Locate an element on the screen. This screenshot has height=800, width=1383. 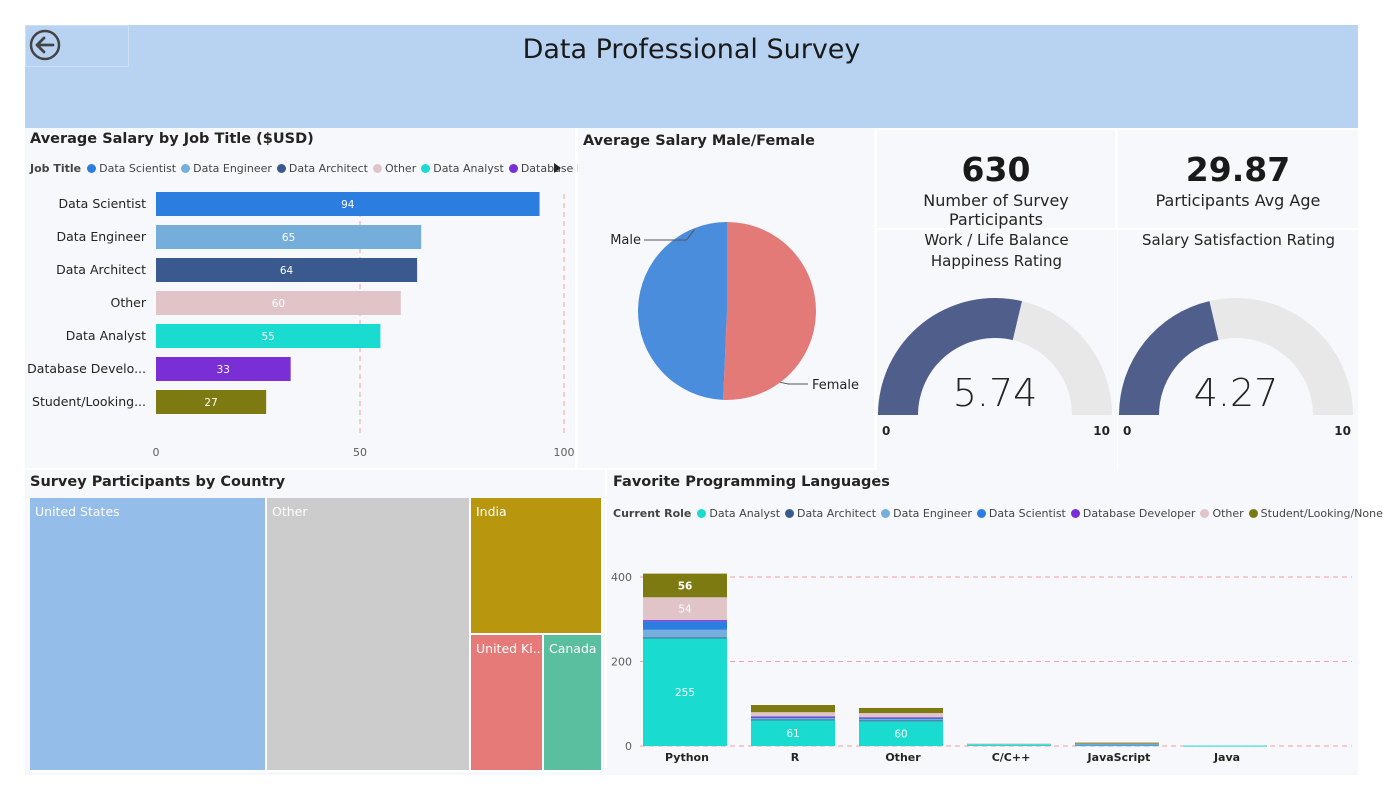
pie-slice-female is located at coordinates (769, 311).